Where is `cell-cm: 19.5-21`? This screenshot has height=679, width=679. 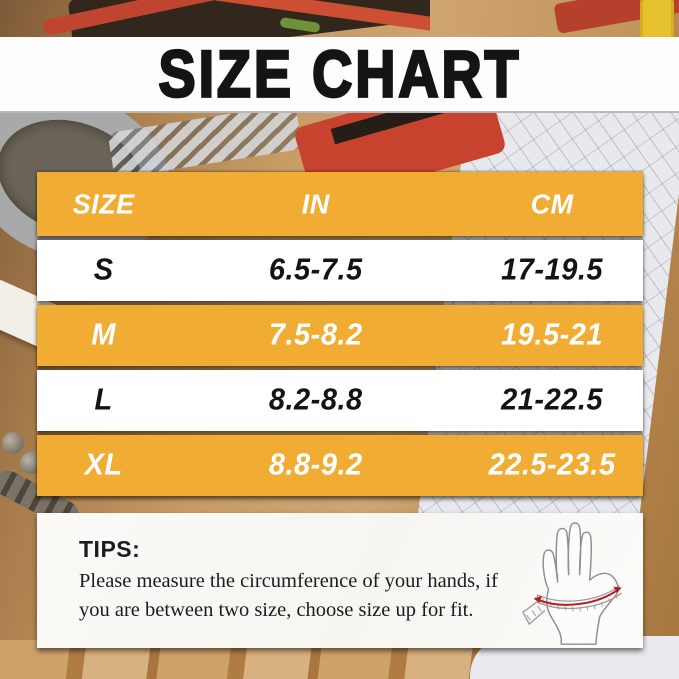
cell-cm: 19.5-21 is located at coordinates (552, 335).